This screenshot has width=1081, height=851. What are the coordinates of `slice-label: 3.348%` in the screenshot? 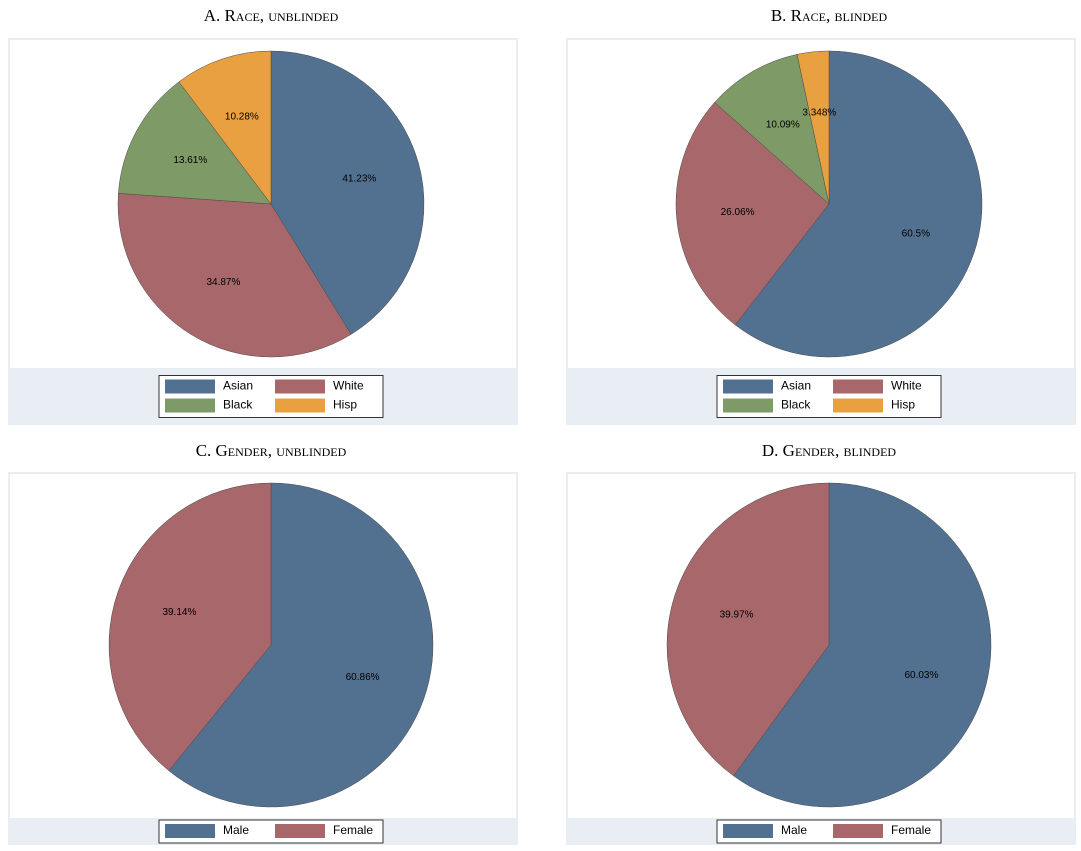 It's located at (819, 112).